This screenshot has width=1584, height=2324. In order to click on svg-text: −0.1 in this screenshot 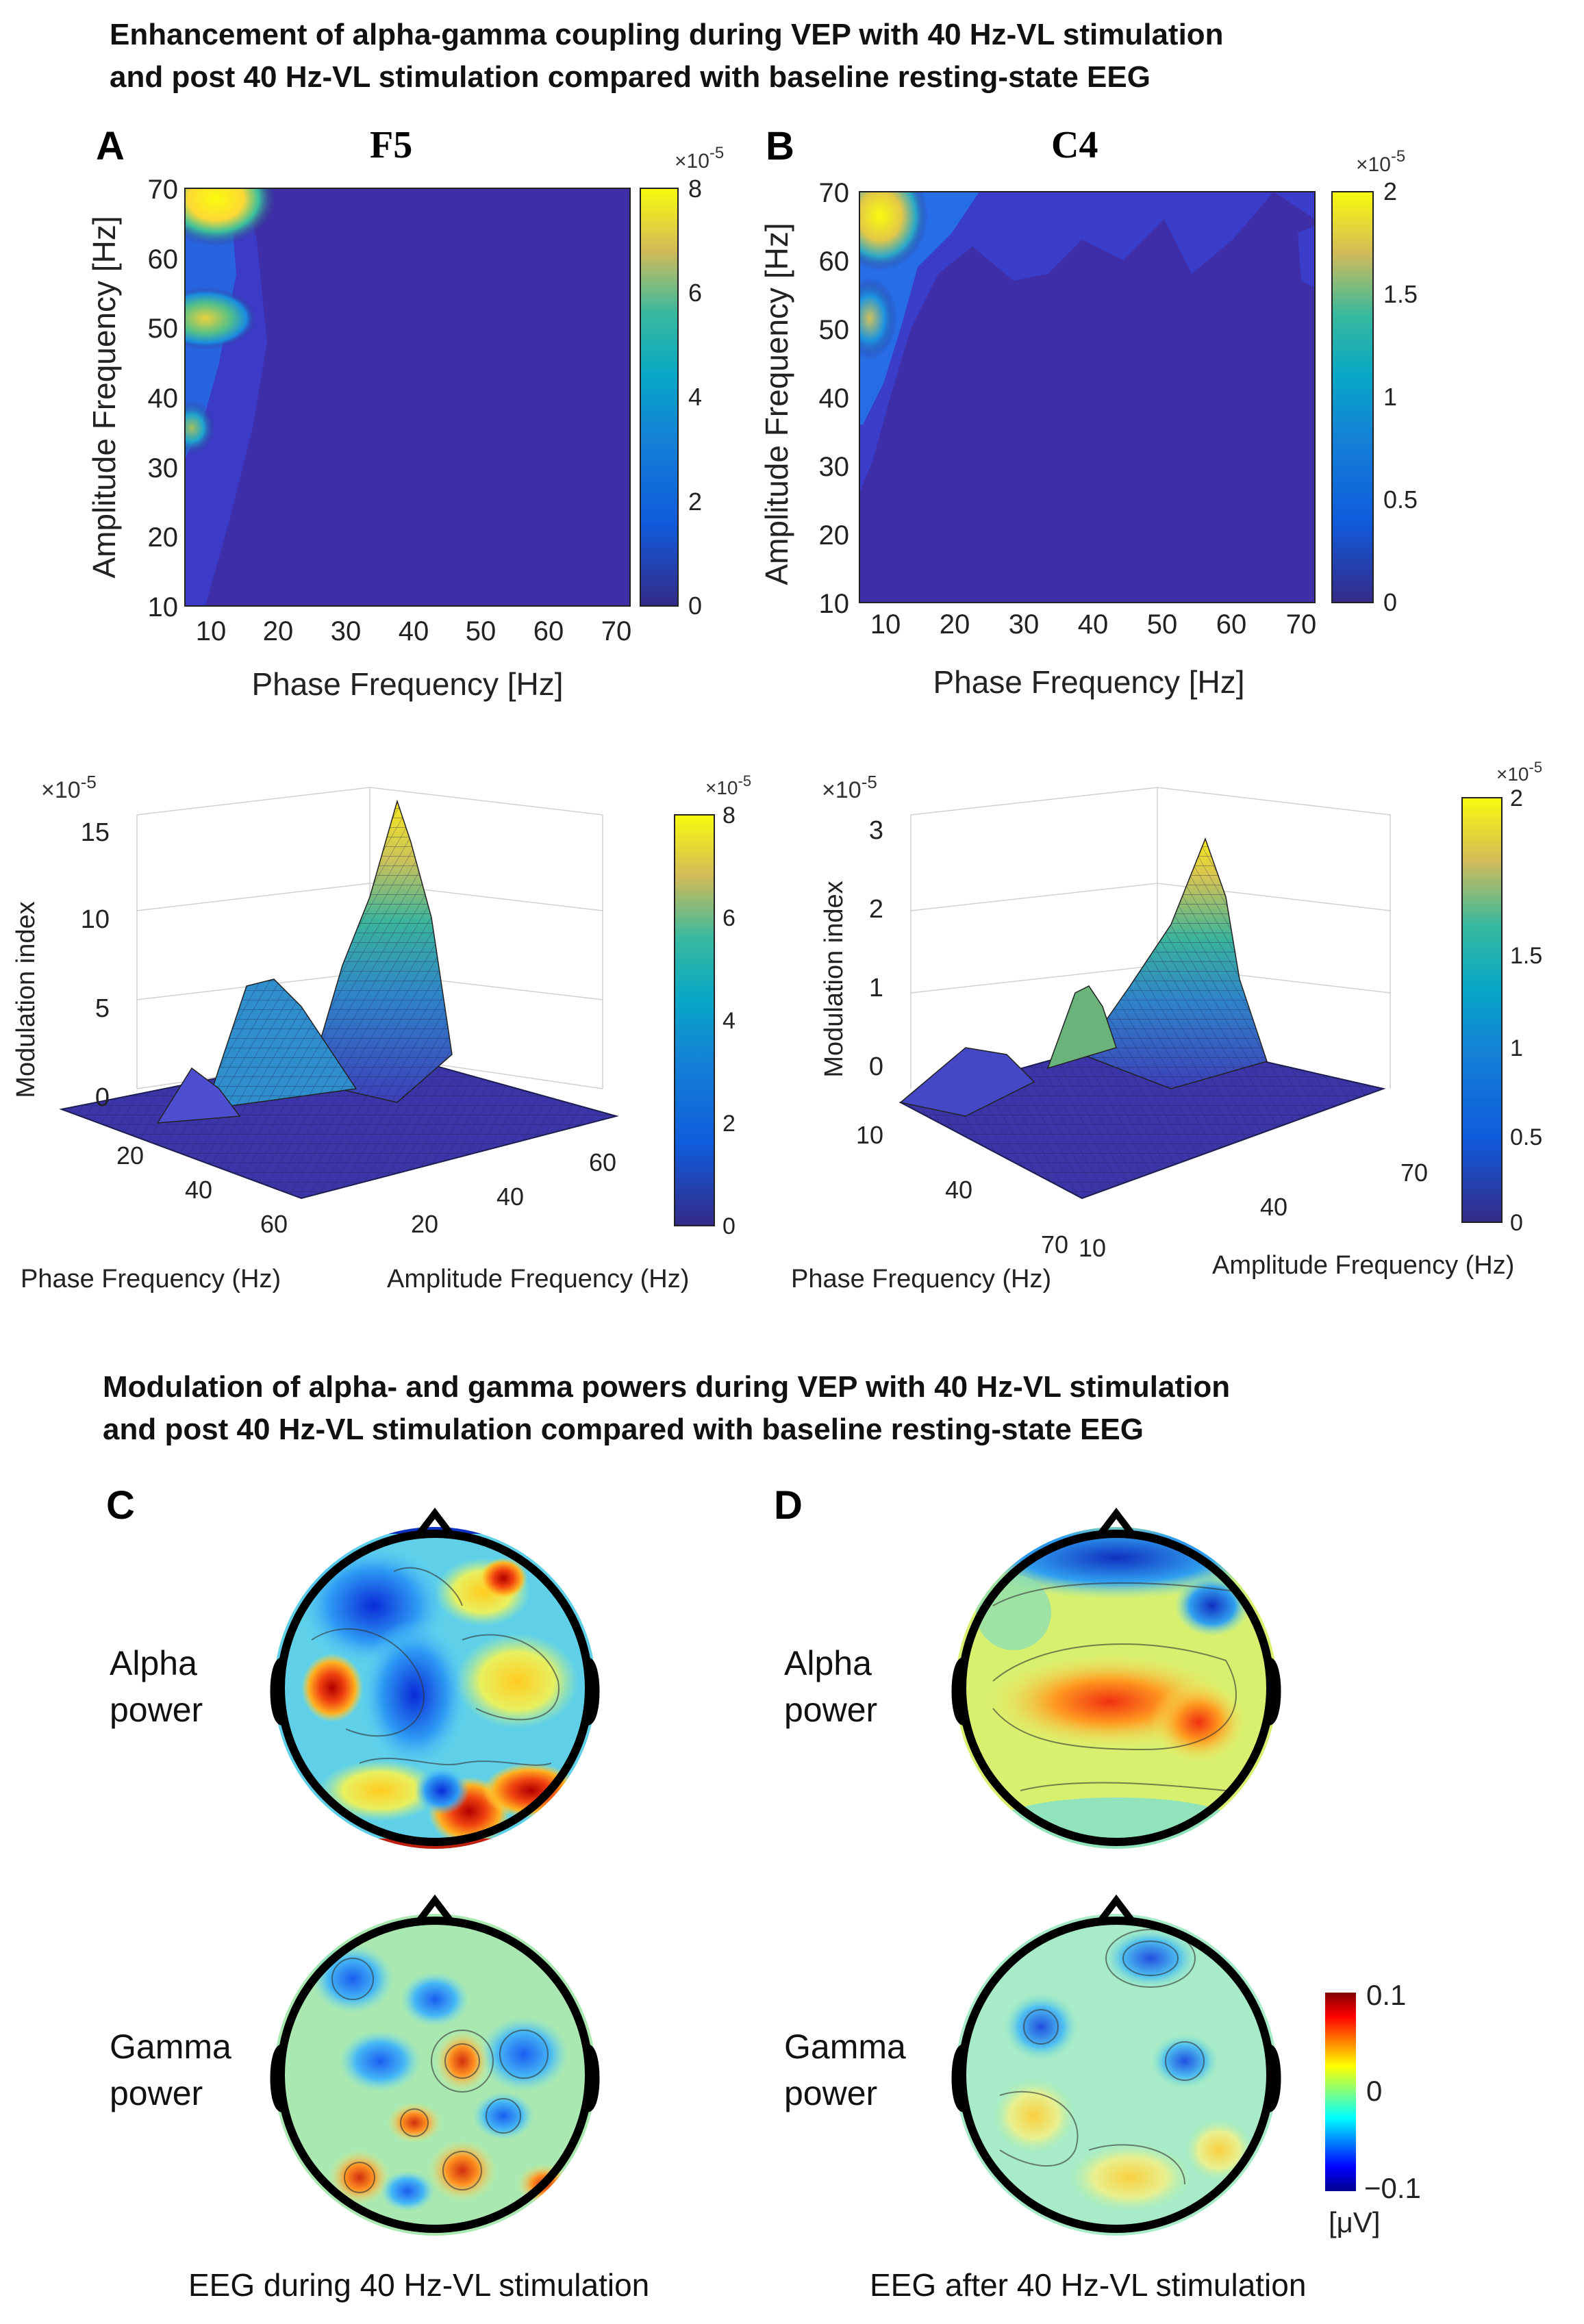, I will do `click(1392, 2188)`.